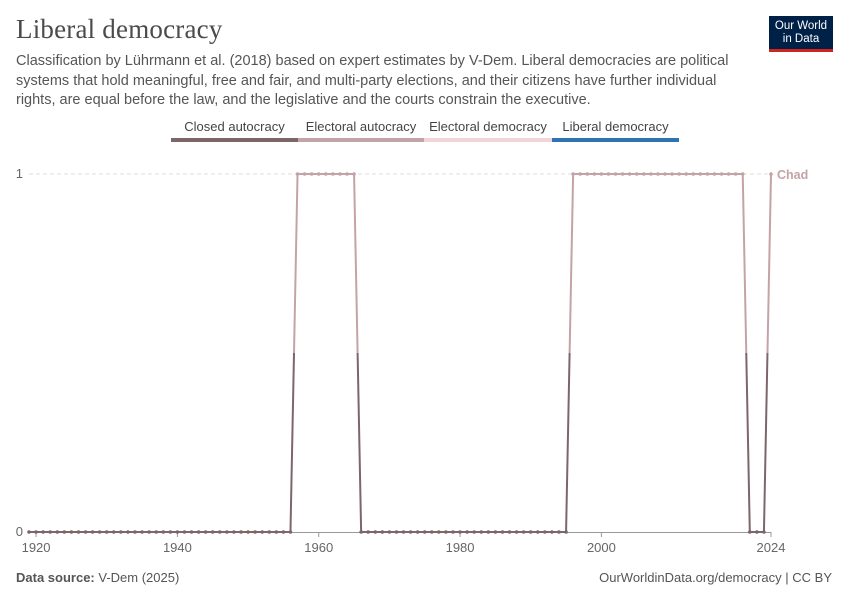 This screenshot has width=850, height=600. I want to click on data-source-value: V-Dem (2025), so click(139, 577).